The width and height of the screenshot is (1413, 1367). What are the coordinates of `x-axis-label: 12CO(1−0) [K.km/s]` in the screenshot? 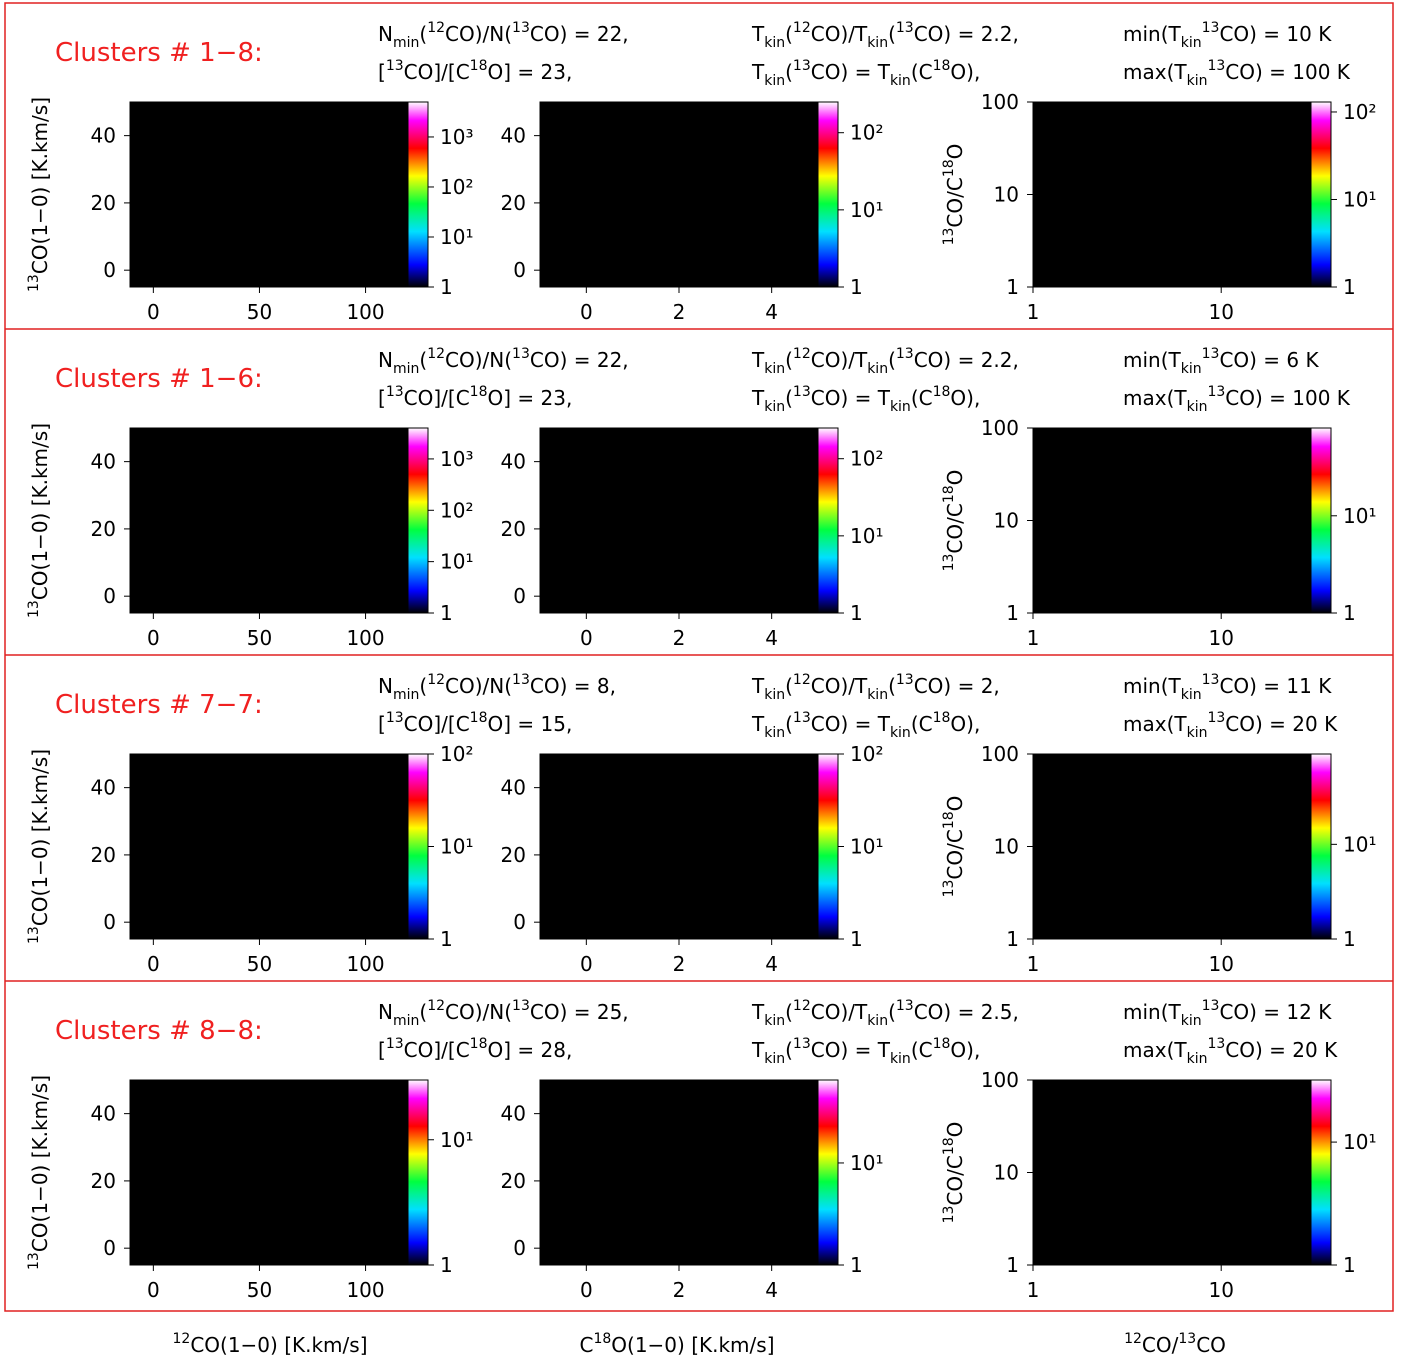 It's located at (269, 1344).